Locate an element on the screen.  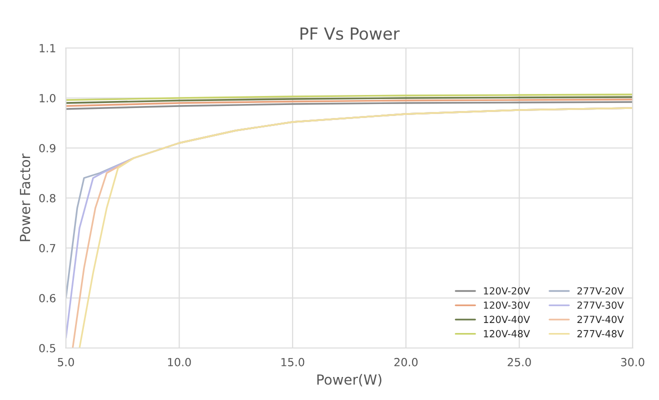
y-tick-label: 0.8 is located at coordinates (47, 198).